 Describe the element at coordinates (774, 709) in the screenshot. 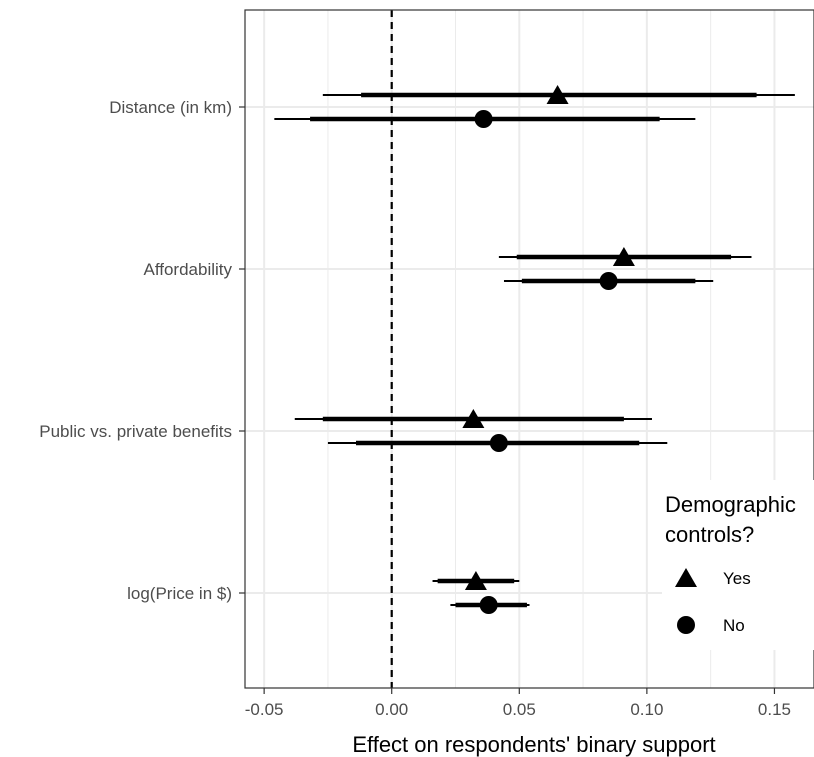

I see `x-tick-label: 0.15` at that location.